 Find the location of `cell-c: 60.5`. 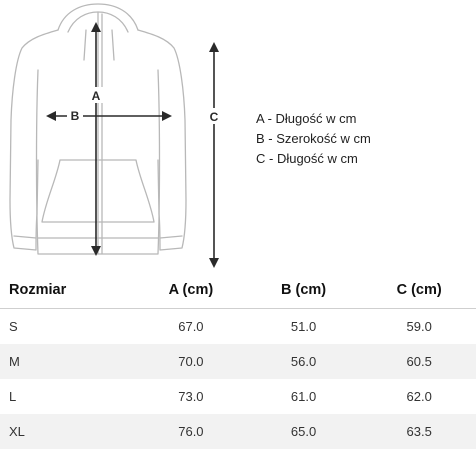

cell-c: 60.5 is located at coordinates (419, 361).